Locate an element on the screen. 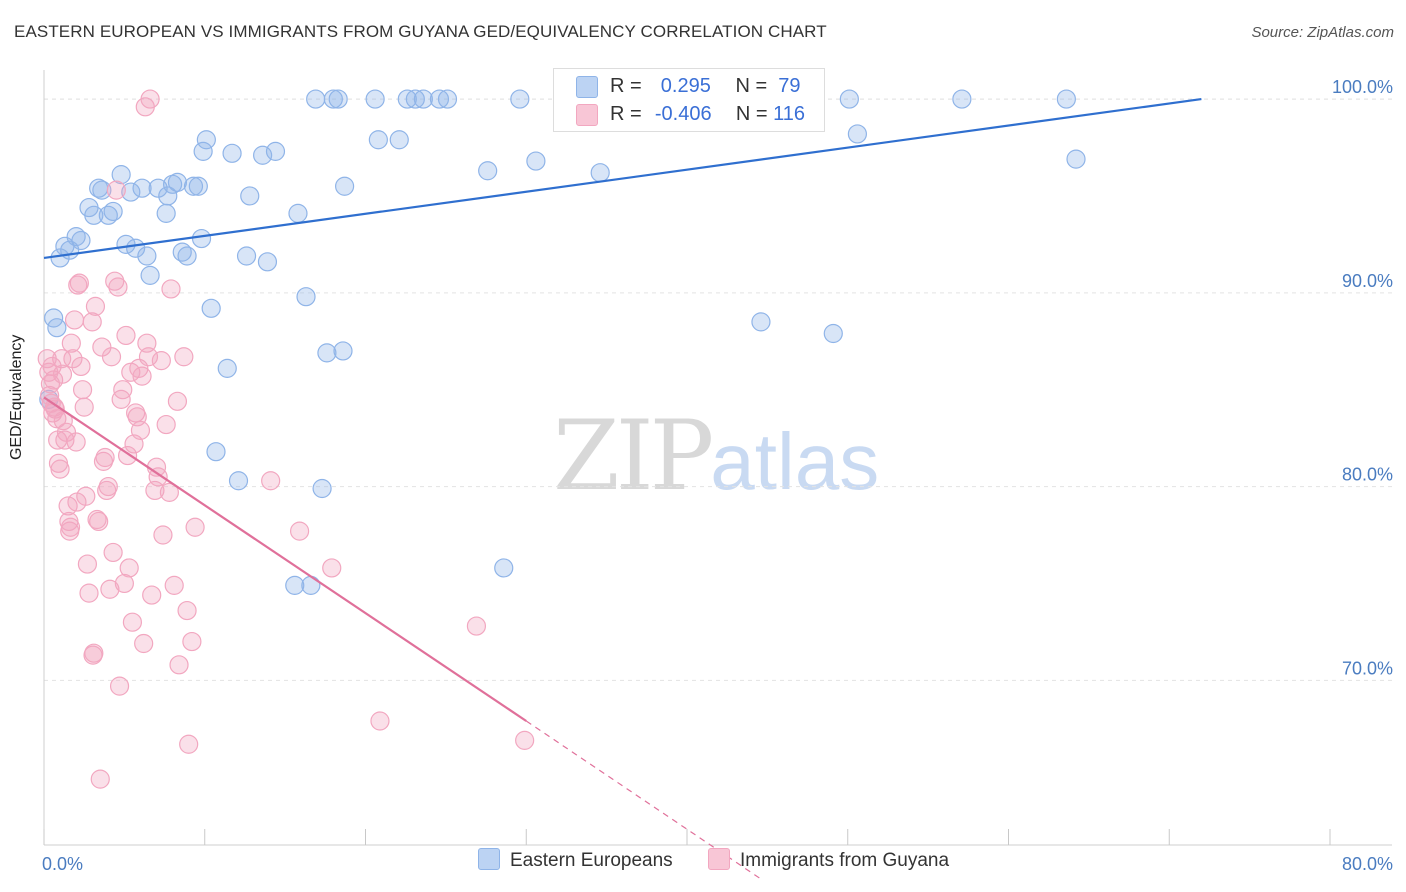  y-tick-label: 70.0% is located at coordinates (1367, 668).